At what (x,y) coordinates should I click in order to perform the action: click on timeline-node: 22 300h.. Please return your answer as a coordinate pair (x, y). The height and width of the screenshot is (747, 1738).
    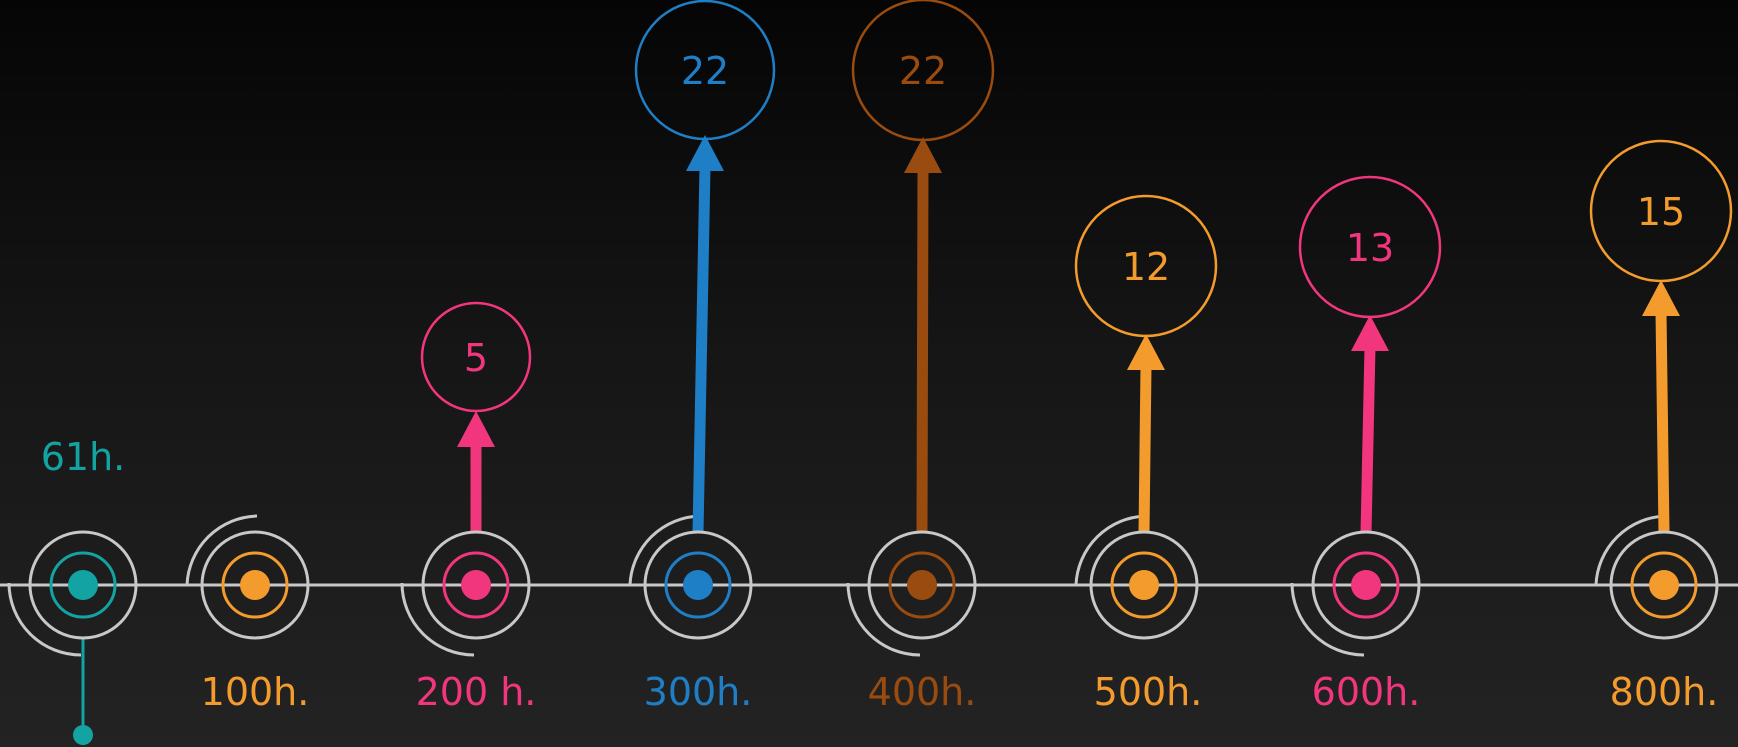
    Looking at the image, I should click on (702, 357).